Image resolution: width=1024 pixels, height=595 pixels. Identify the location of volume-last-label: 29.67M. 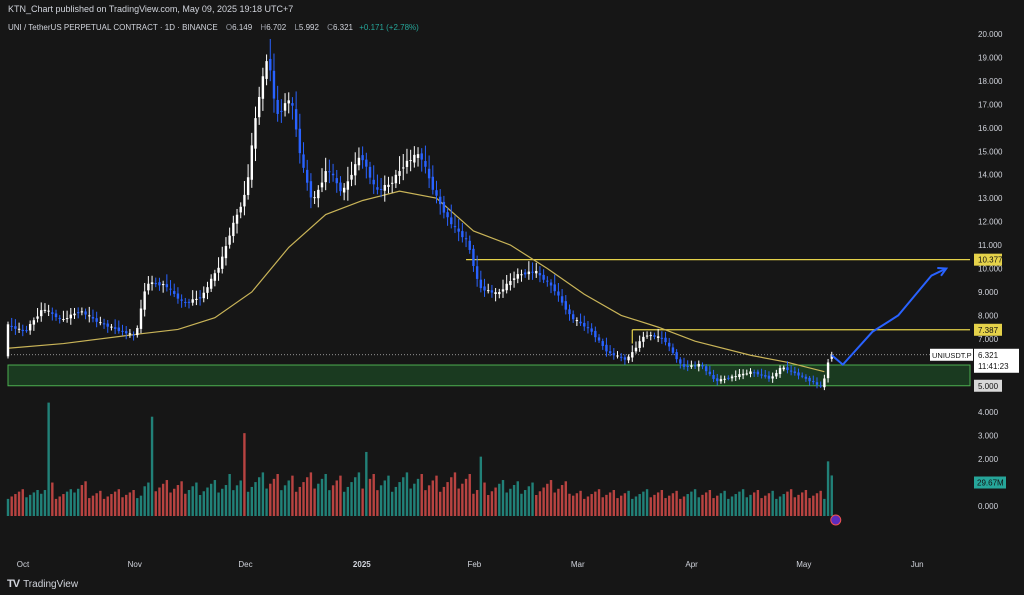
(990, 483).